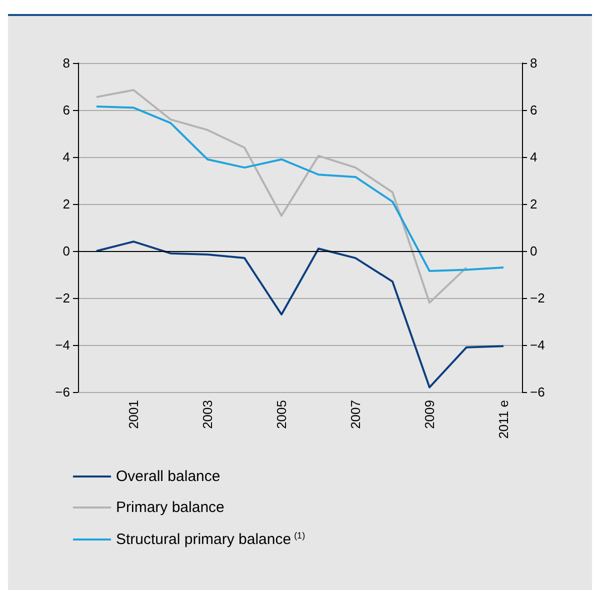 The width and height of the screenshot is (595, 590). What do you see at coordinates (537, 392) in the screenshot?
I see `y2-tick-label: −6` at bounding box center [537, 392].